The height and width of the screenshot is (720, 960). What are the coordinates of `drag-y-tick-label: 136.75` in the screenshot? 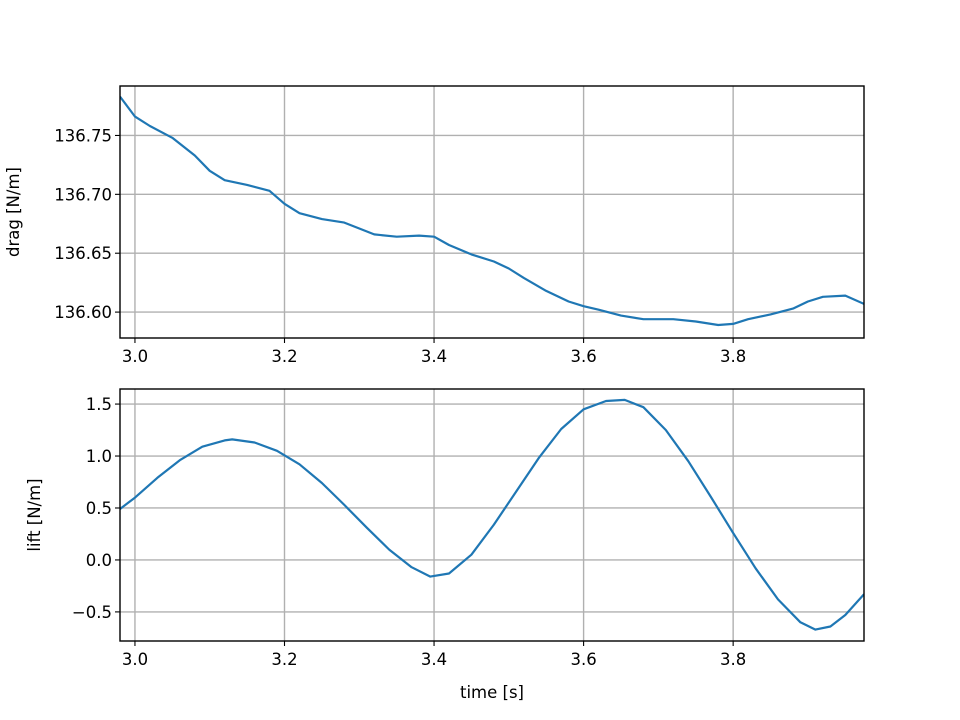 It's located at (83, 135).